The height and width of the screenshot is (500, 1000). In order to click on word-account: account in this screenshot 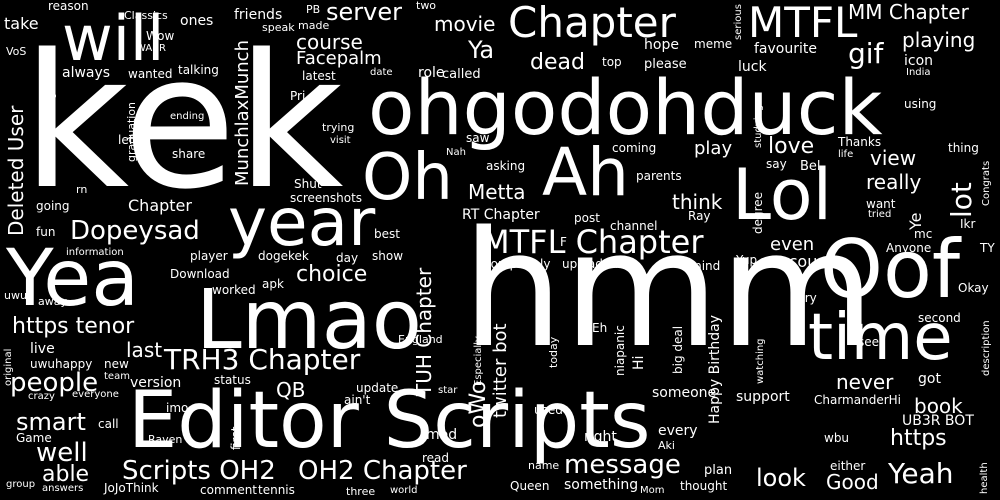, I will do `click(802, 261)`.